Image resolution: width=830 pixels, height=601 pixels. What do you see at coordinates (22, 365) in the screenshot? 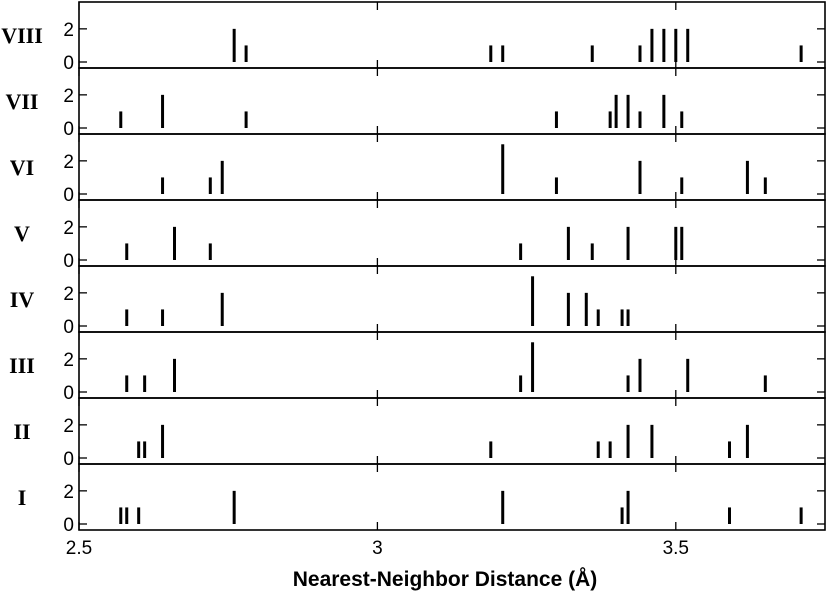
I see `panel-label: III` at bounding box center [22, 365].